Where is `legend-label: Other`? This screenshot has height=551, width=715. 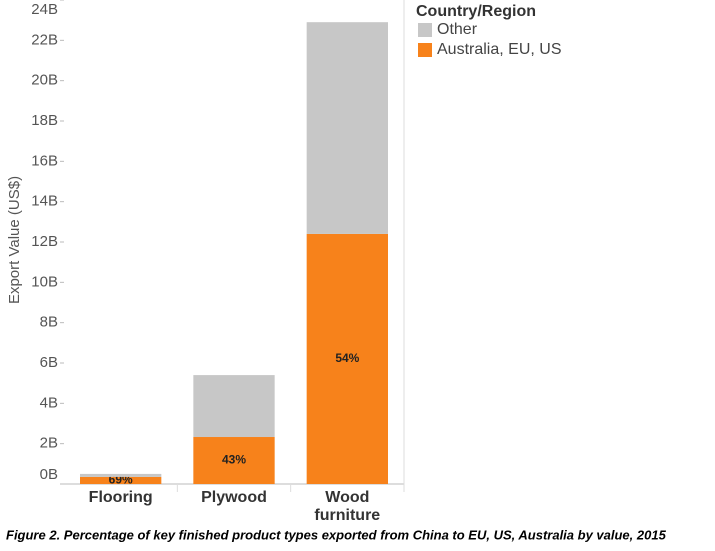
legend-label: Other is located at coordinates (457, 29).